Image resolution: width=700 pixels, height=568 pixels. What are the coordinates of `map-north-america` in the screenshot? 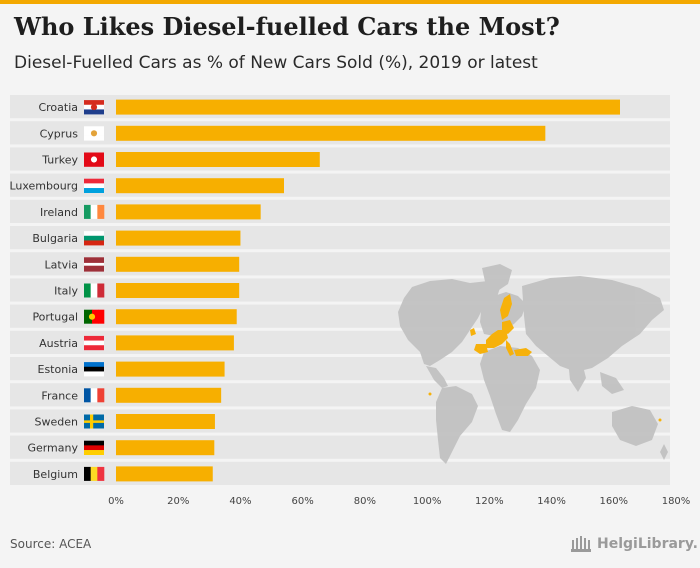 It's located at (449, 322).